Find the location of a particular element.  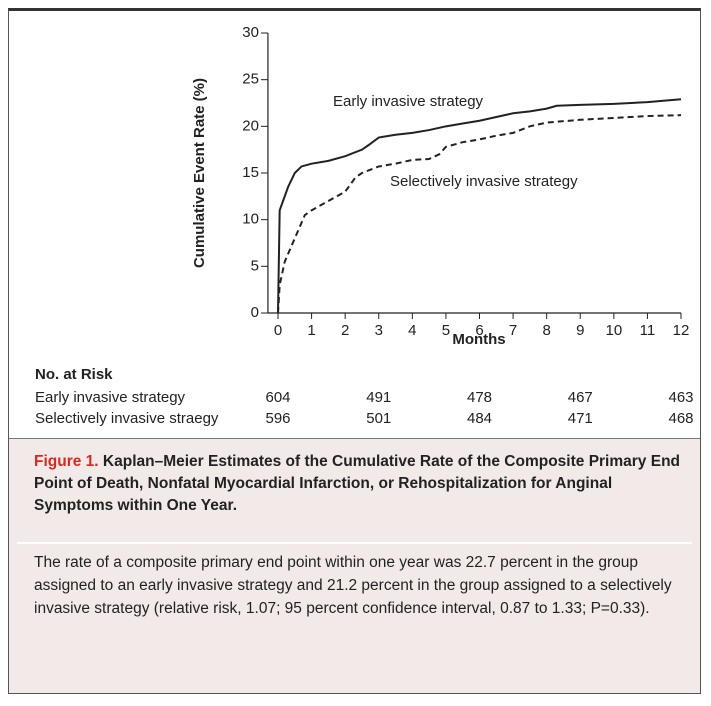

risk-value: 596 is located at coordinates (277, 418).